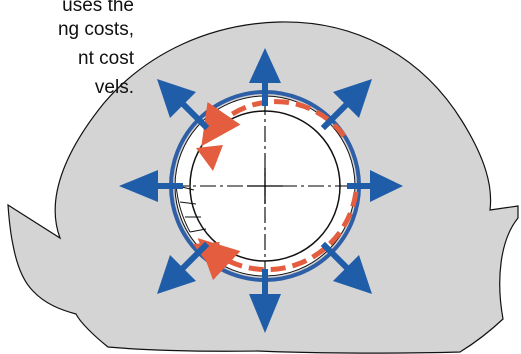  I want to click on arrow-top-icon, so click(265, 65).